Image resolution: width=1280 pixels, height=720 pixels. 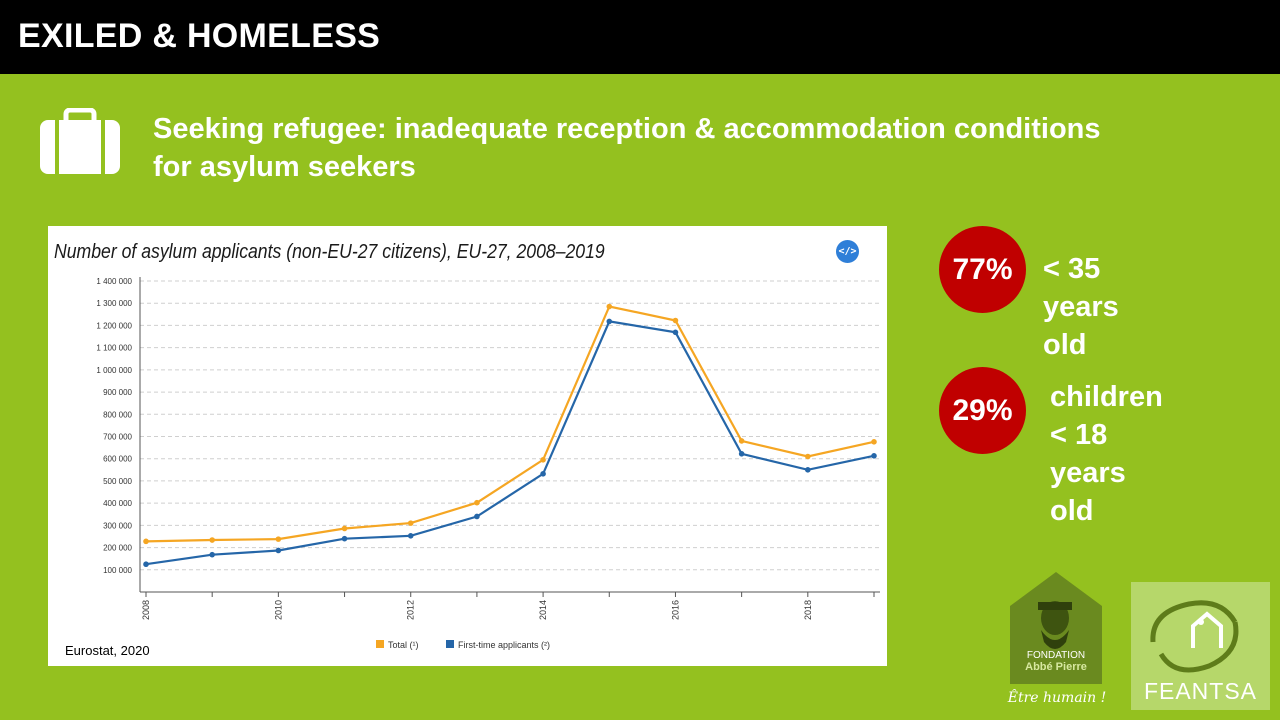 What do you see at coordinates (982, 410) in the screenshot?
I see `stat-badge: 29%` at bounding box center [982, 410].